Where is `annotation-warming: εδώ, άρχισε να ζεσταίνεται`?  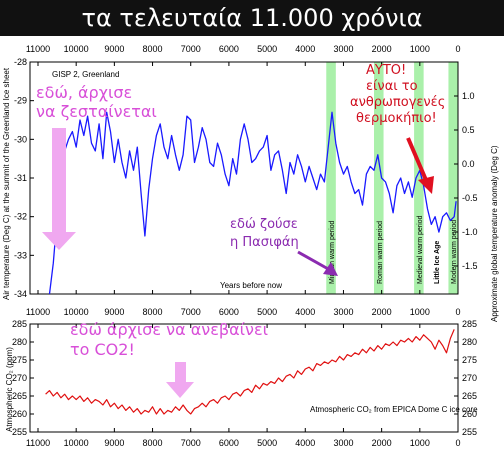 annotation-warming: εδώ, άρχισε να ζεσταίνεται is located at coordinates (96, 166).